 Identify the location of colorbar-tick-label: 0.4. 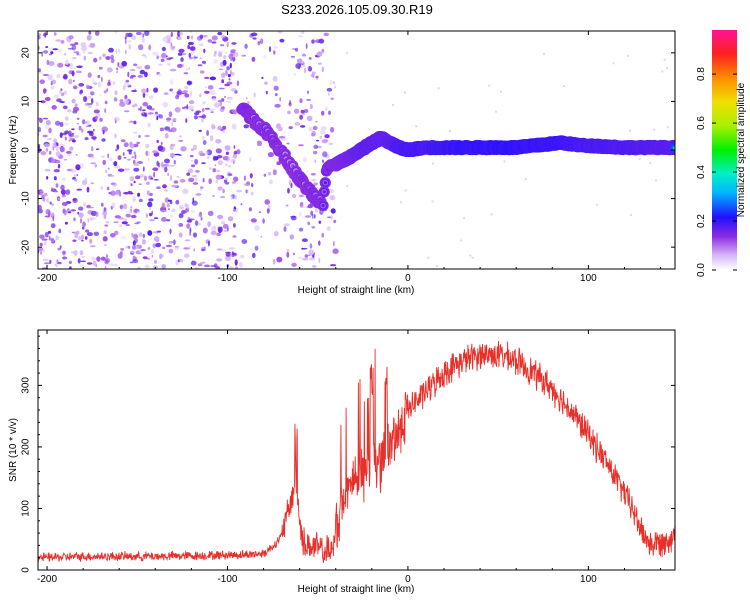
(701, 172).